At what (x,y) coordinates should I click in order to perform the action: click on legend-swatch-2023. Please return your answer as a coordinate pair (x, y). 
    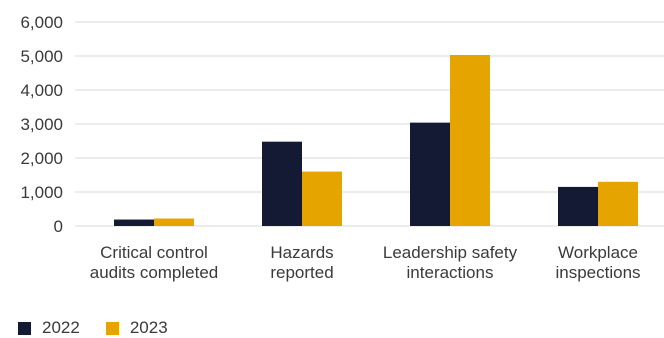
    Looking at the image, I should click on (112, 328).